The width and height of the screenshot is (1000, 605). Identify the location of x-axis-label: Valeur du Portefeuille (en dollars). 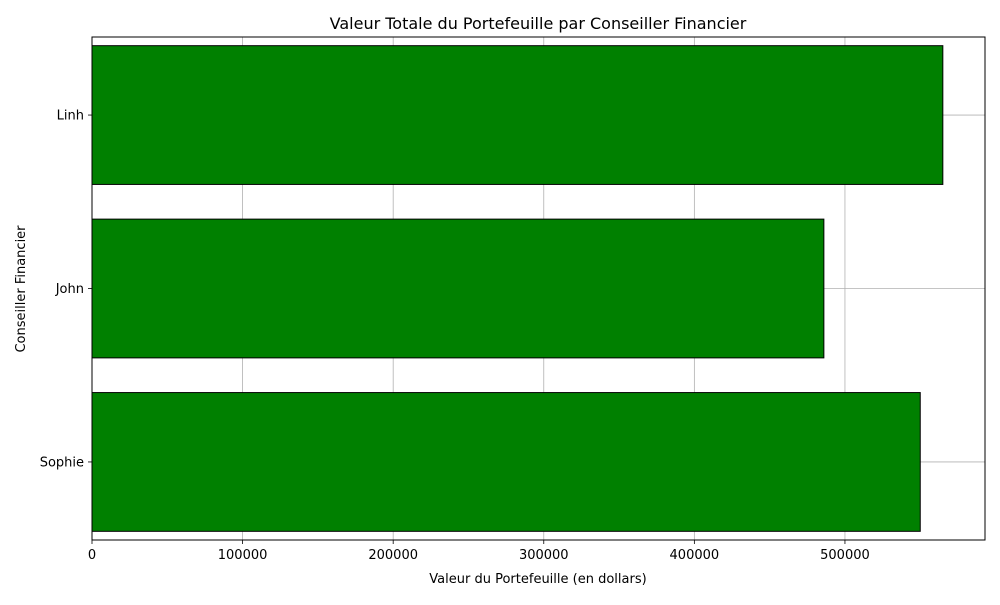
(537, 579).